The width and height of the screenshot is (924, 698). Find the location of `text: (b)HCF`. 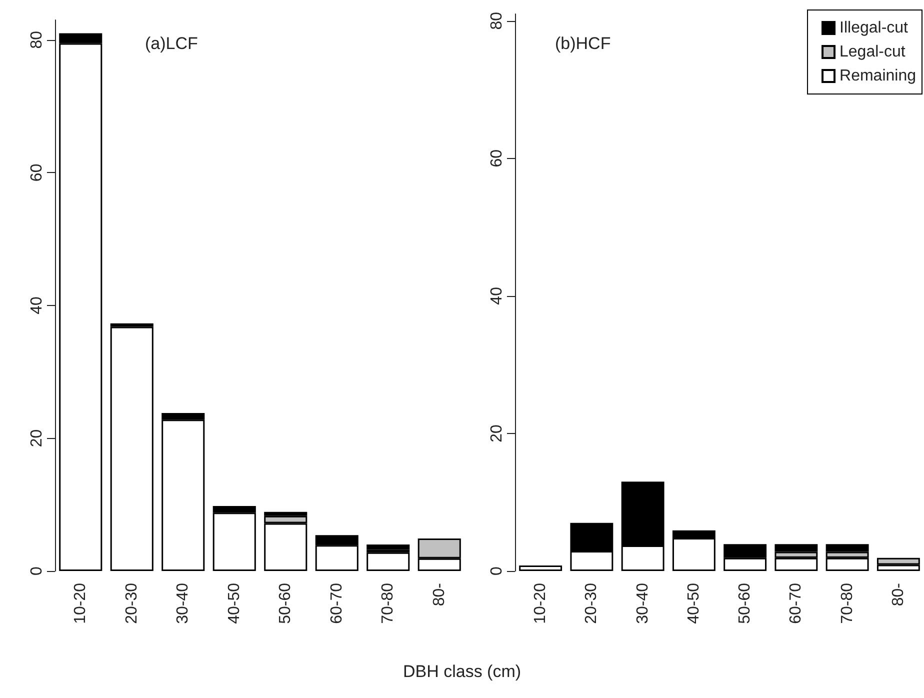

text: (b)HCF is located at coordinates (583, 43).